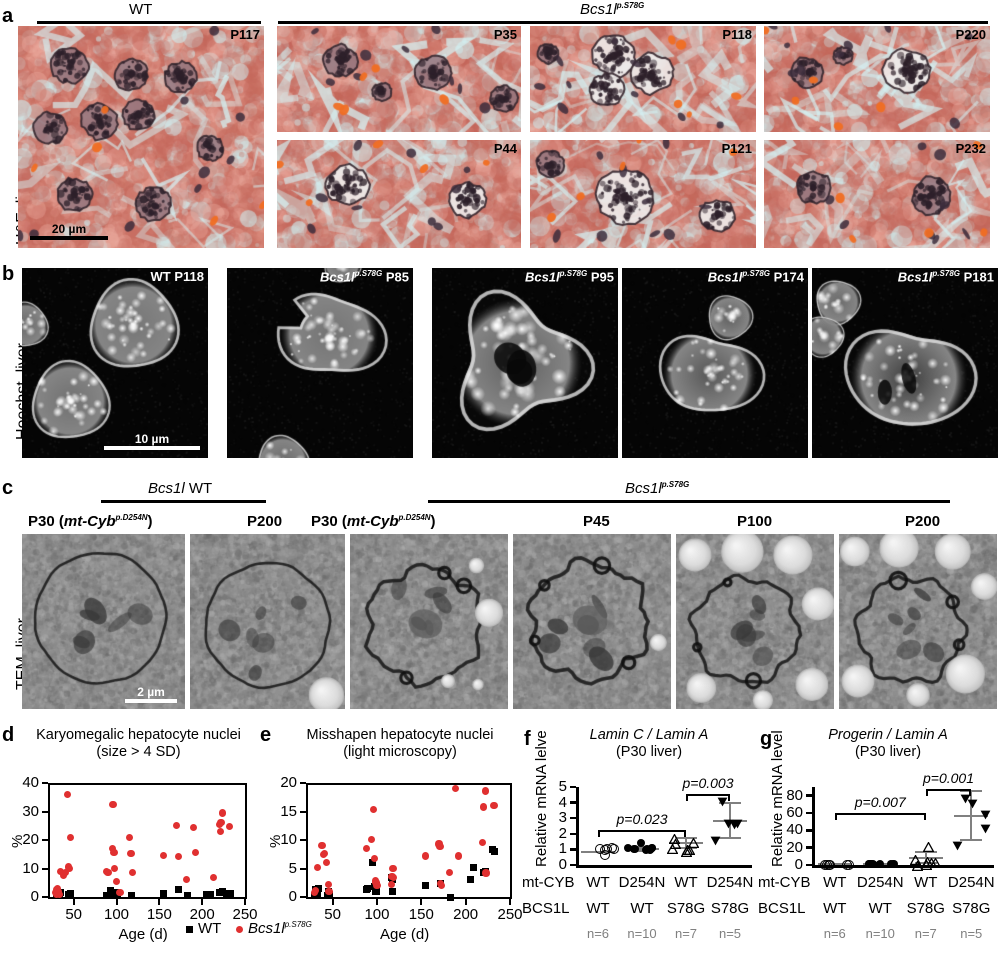  Describe the element at coordinates (511, 840) in the screenshot. I see `chart-e-right-spine` at that location.